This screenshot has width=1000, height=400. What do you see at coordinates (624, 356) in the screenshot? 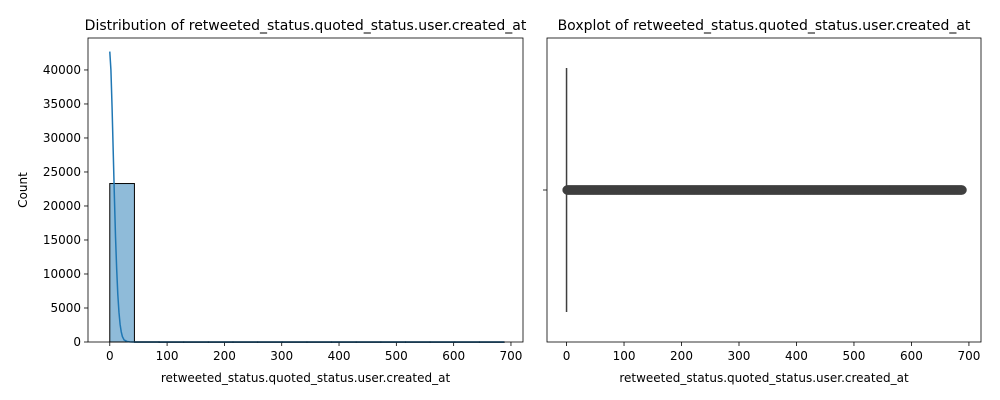
I see `boxplot-x-tick-label: 100` at bounding box center [624, 356].